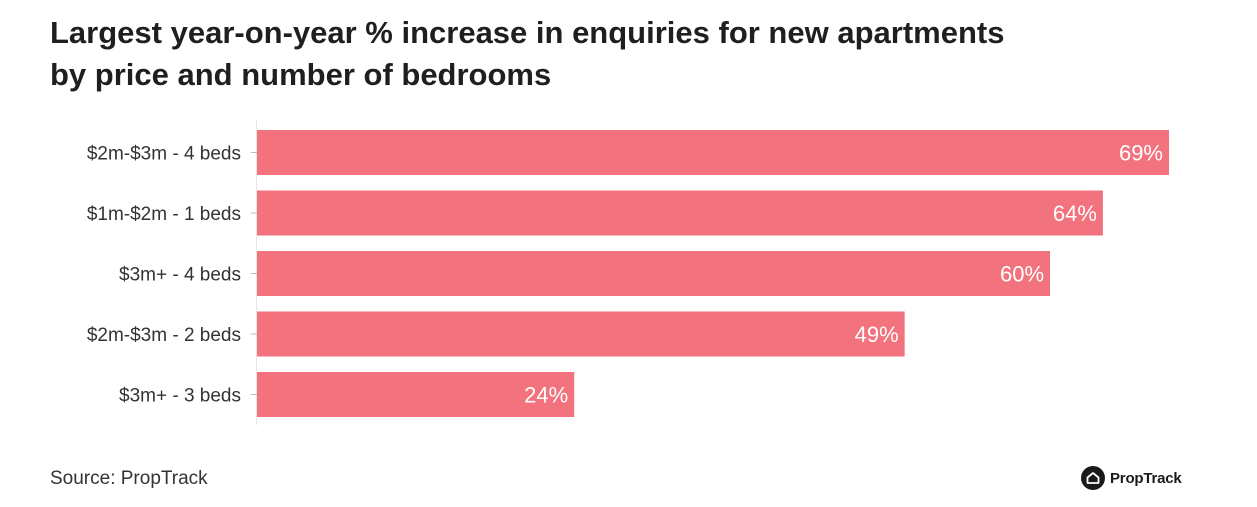  What do you see at coordinates (1093, 478) in the screenshot?
I see `house-icon` at bounding box center [1093, 478].